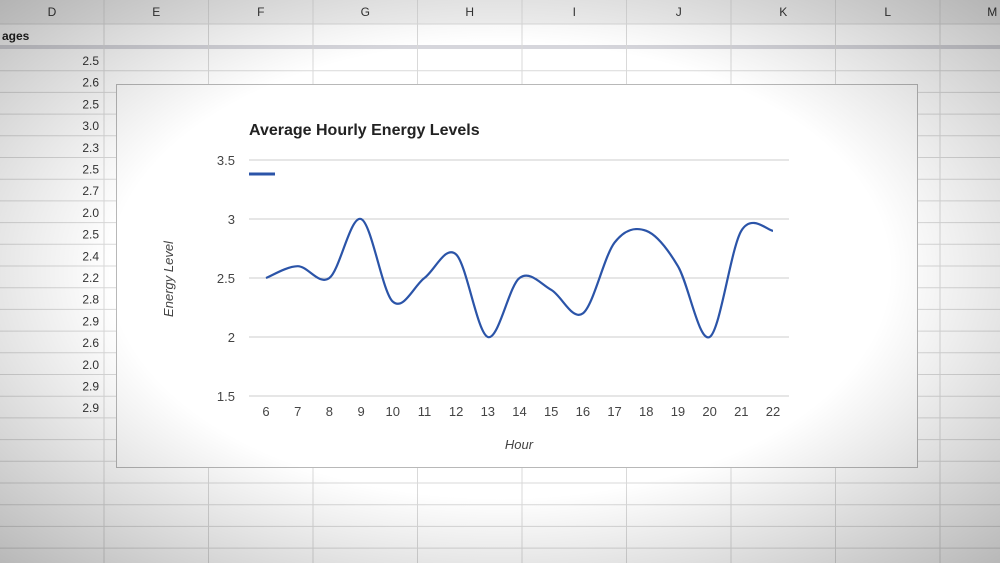  What do you see at coordinates (709, 411) in the screenshot?
I see `x-tick-label: 20` at bounding box center [709, 411].